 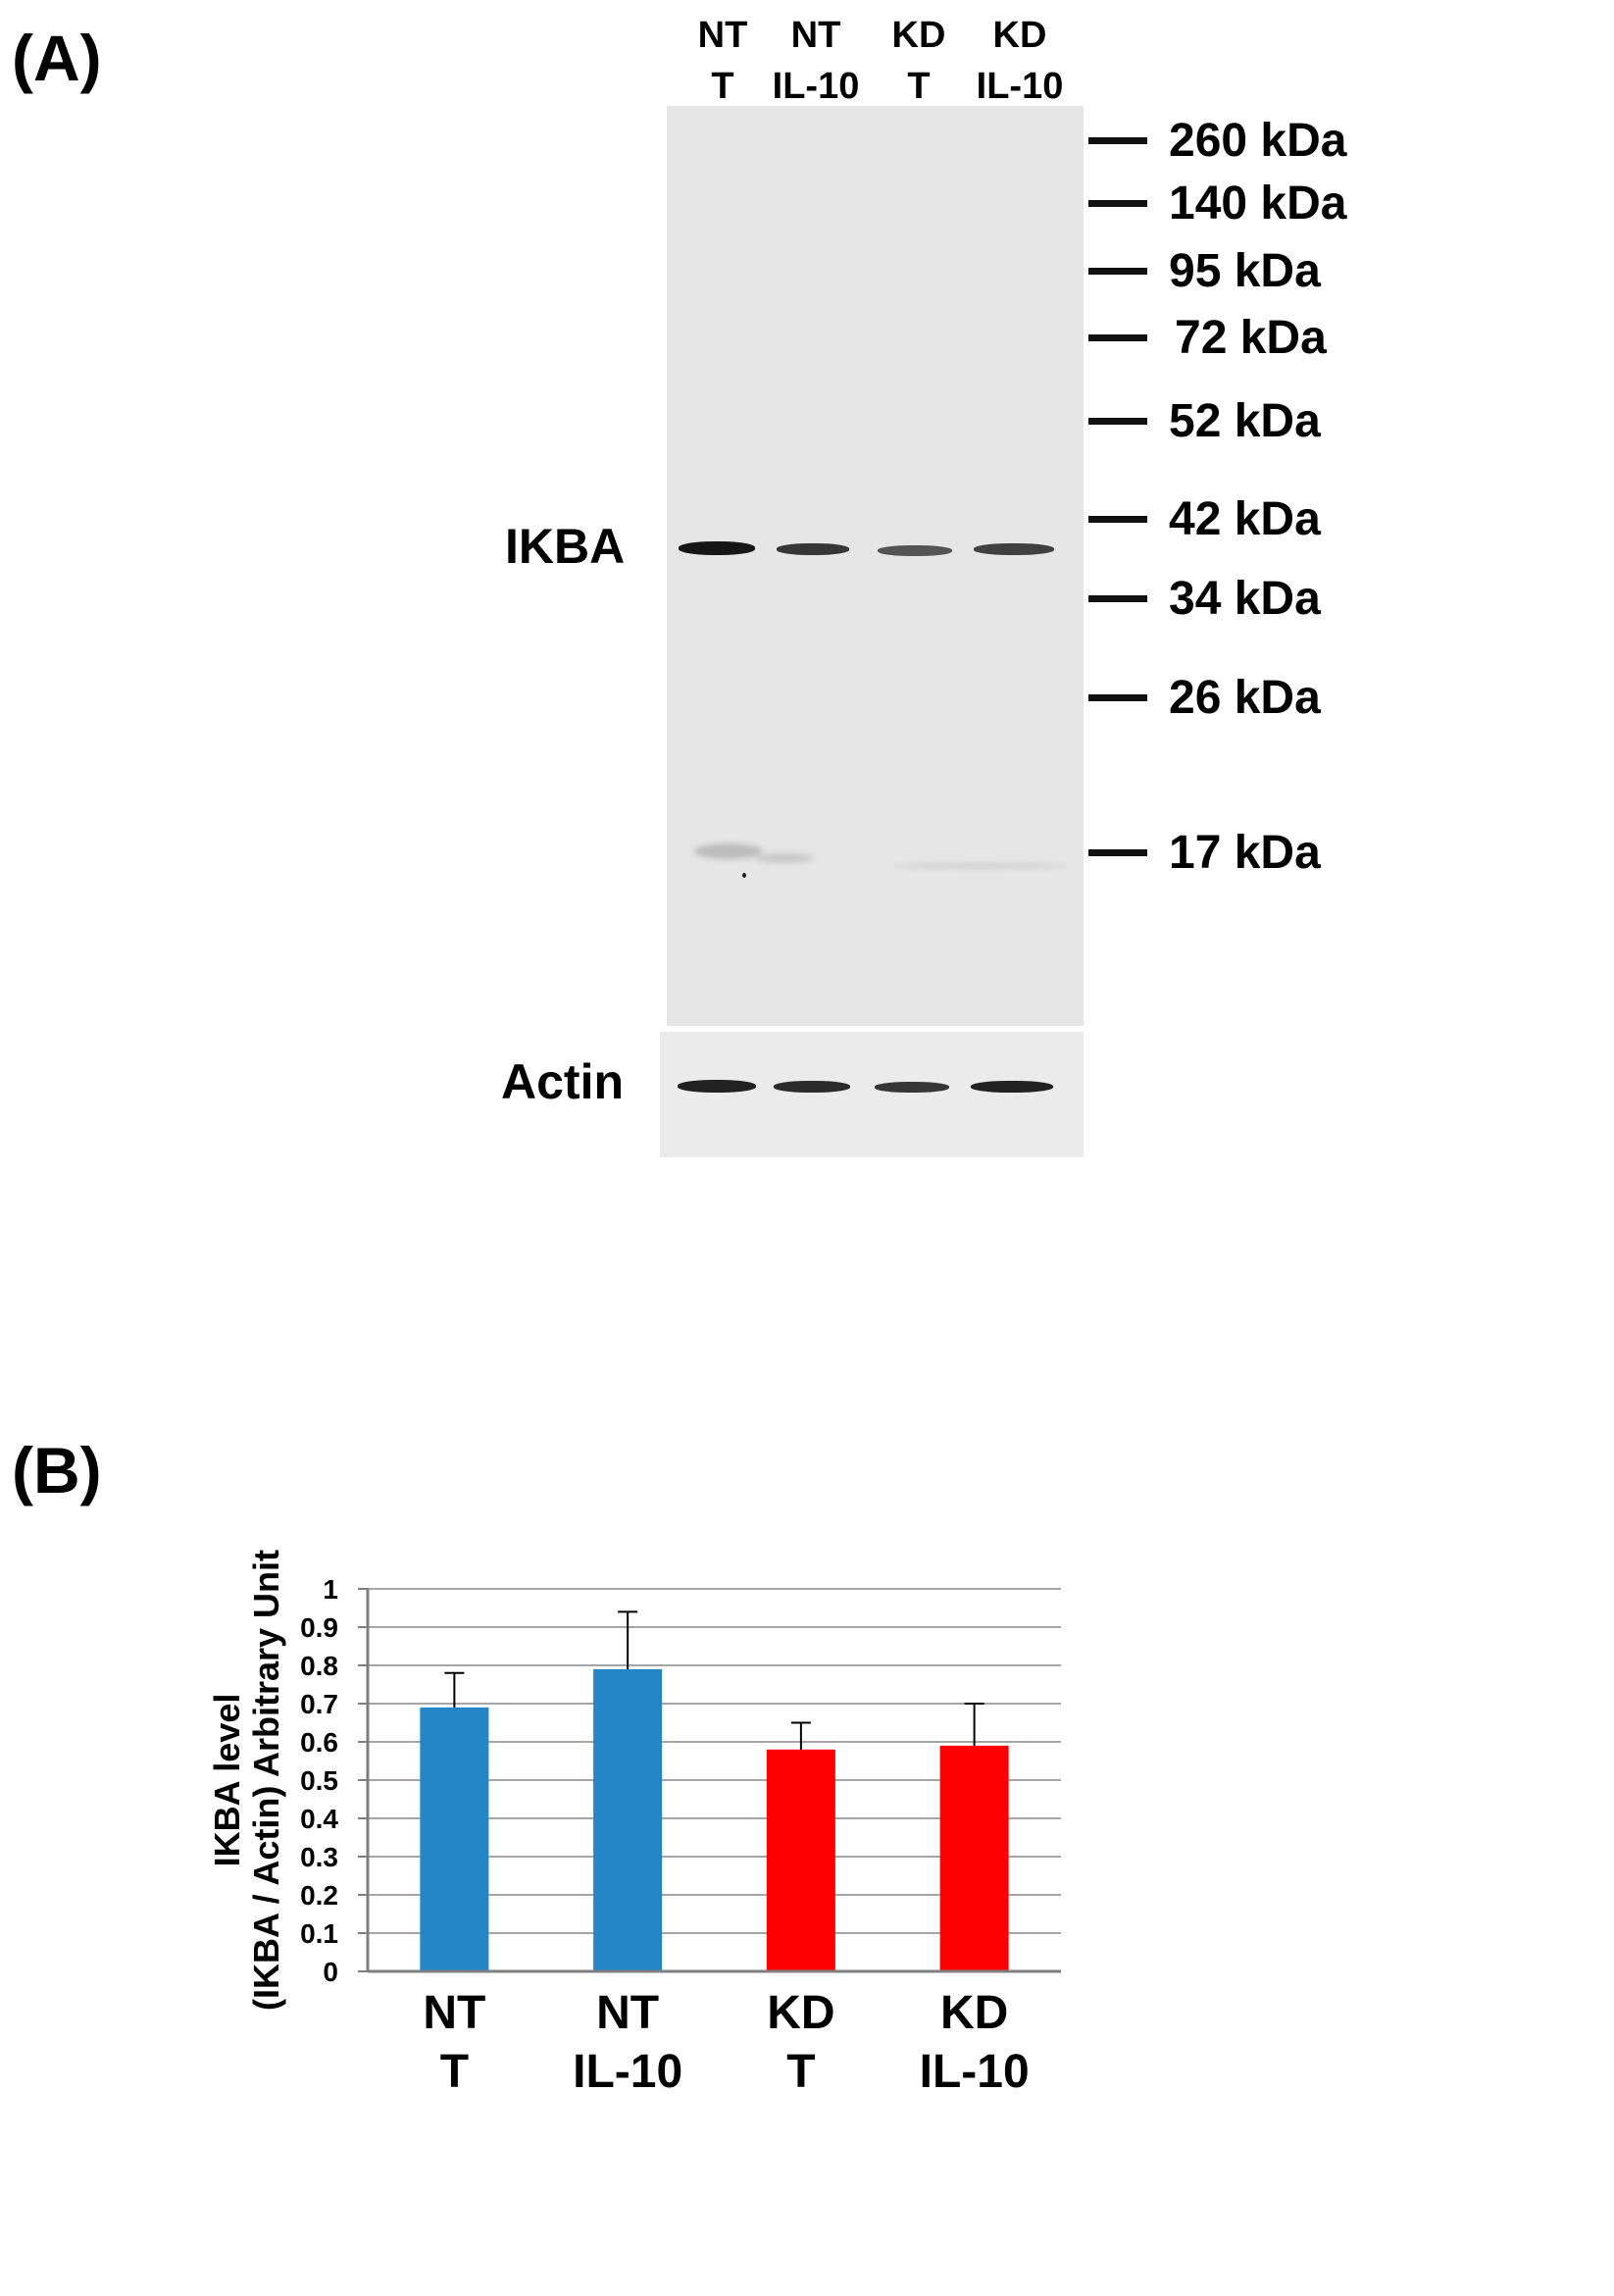 What do you see at coordinates (872, 1094) in the screenshot?
I see `actin-blot-membrane` at bounding box center [872, 1094].